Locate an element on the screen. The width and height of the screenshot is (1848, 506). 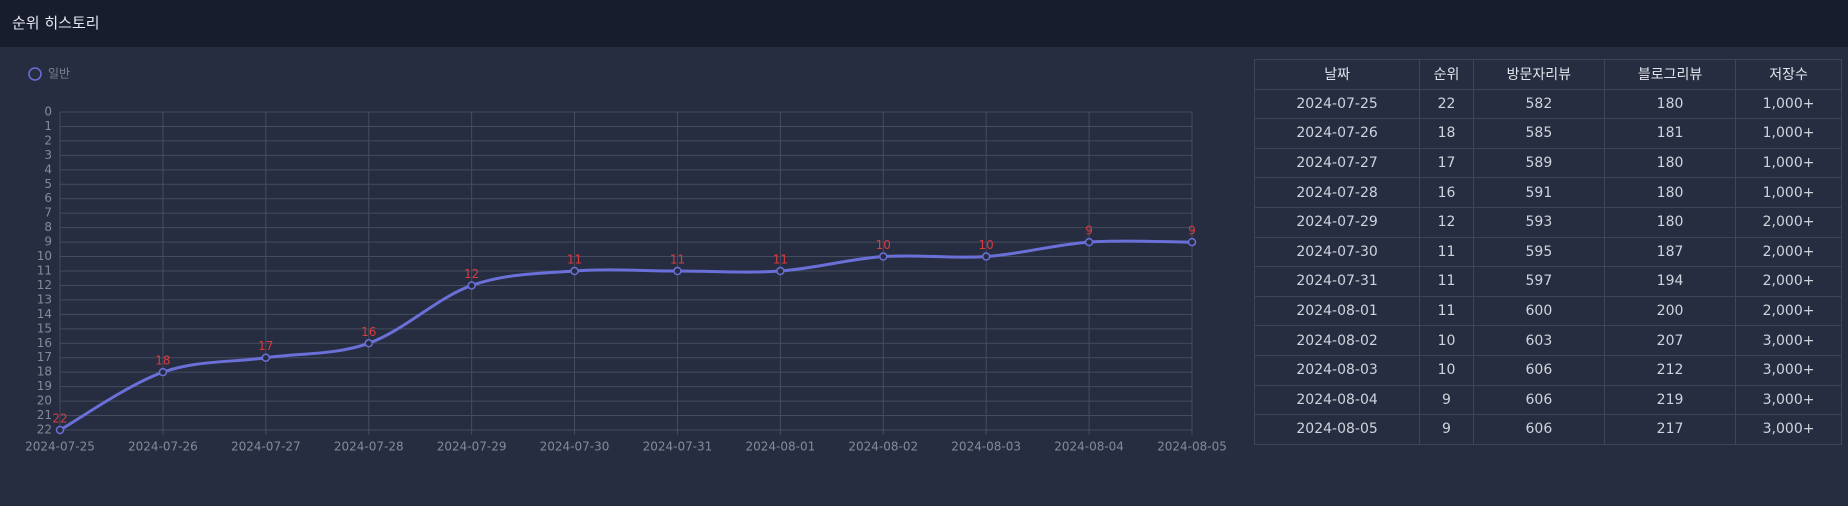
table-cell: 585 is located at coordinates (1538, 133).